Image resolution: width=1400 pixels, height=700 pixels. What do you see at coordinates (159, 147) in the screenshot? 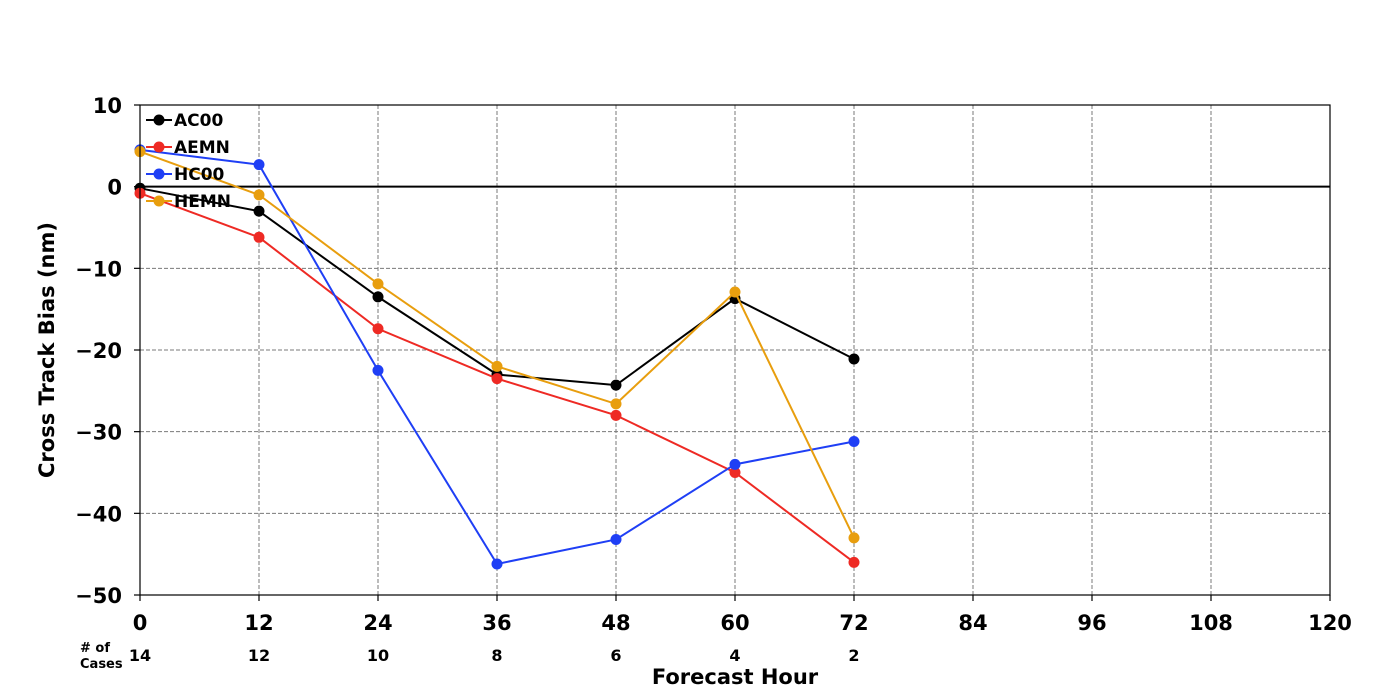
I see `legend-marker-aemn` at bounding box center [159, 147].